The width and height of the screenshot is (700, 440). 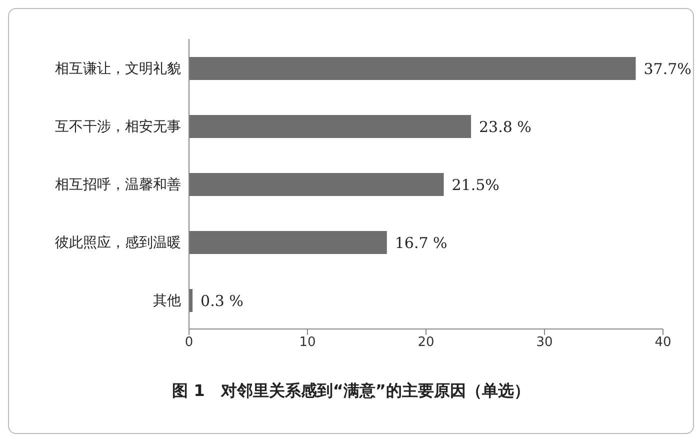 I want to click on x-tick-label: 0, so click(x=189, y=342).